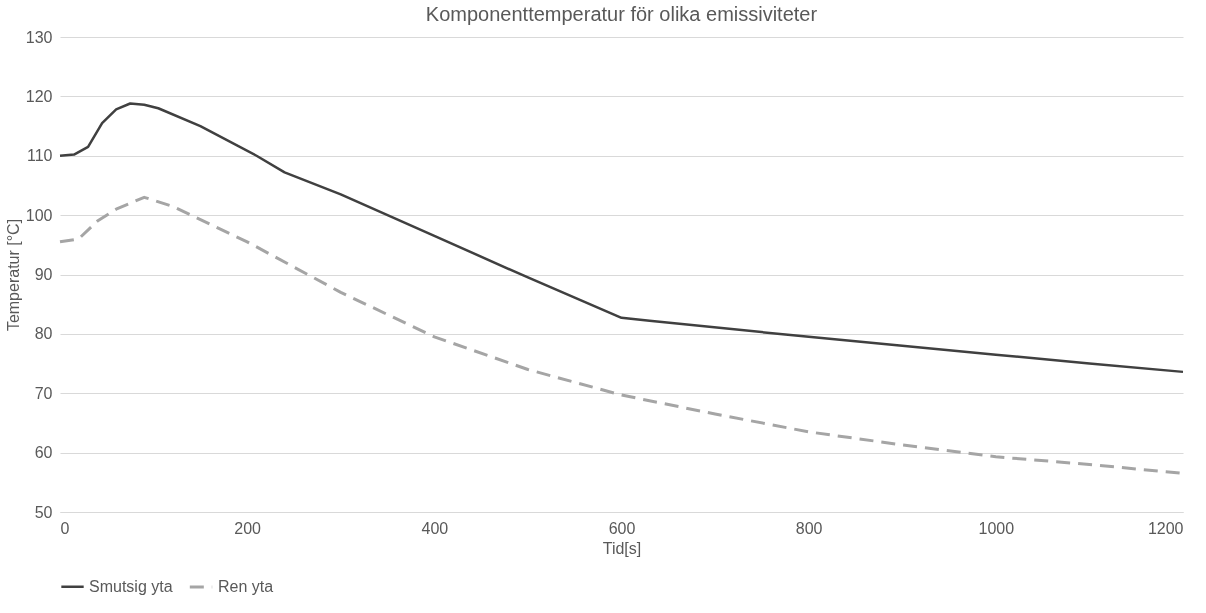 The width and height of the screenshot is (1206, 613). What do you see at coordinates (621, 14) in the screenshot?
I see `chart-title: Komponenttemperatur för olika emissiviteter` at bounding box center [621, 14].